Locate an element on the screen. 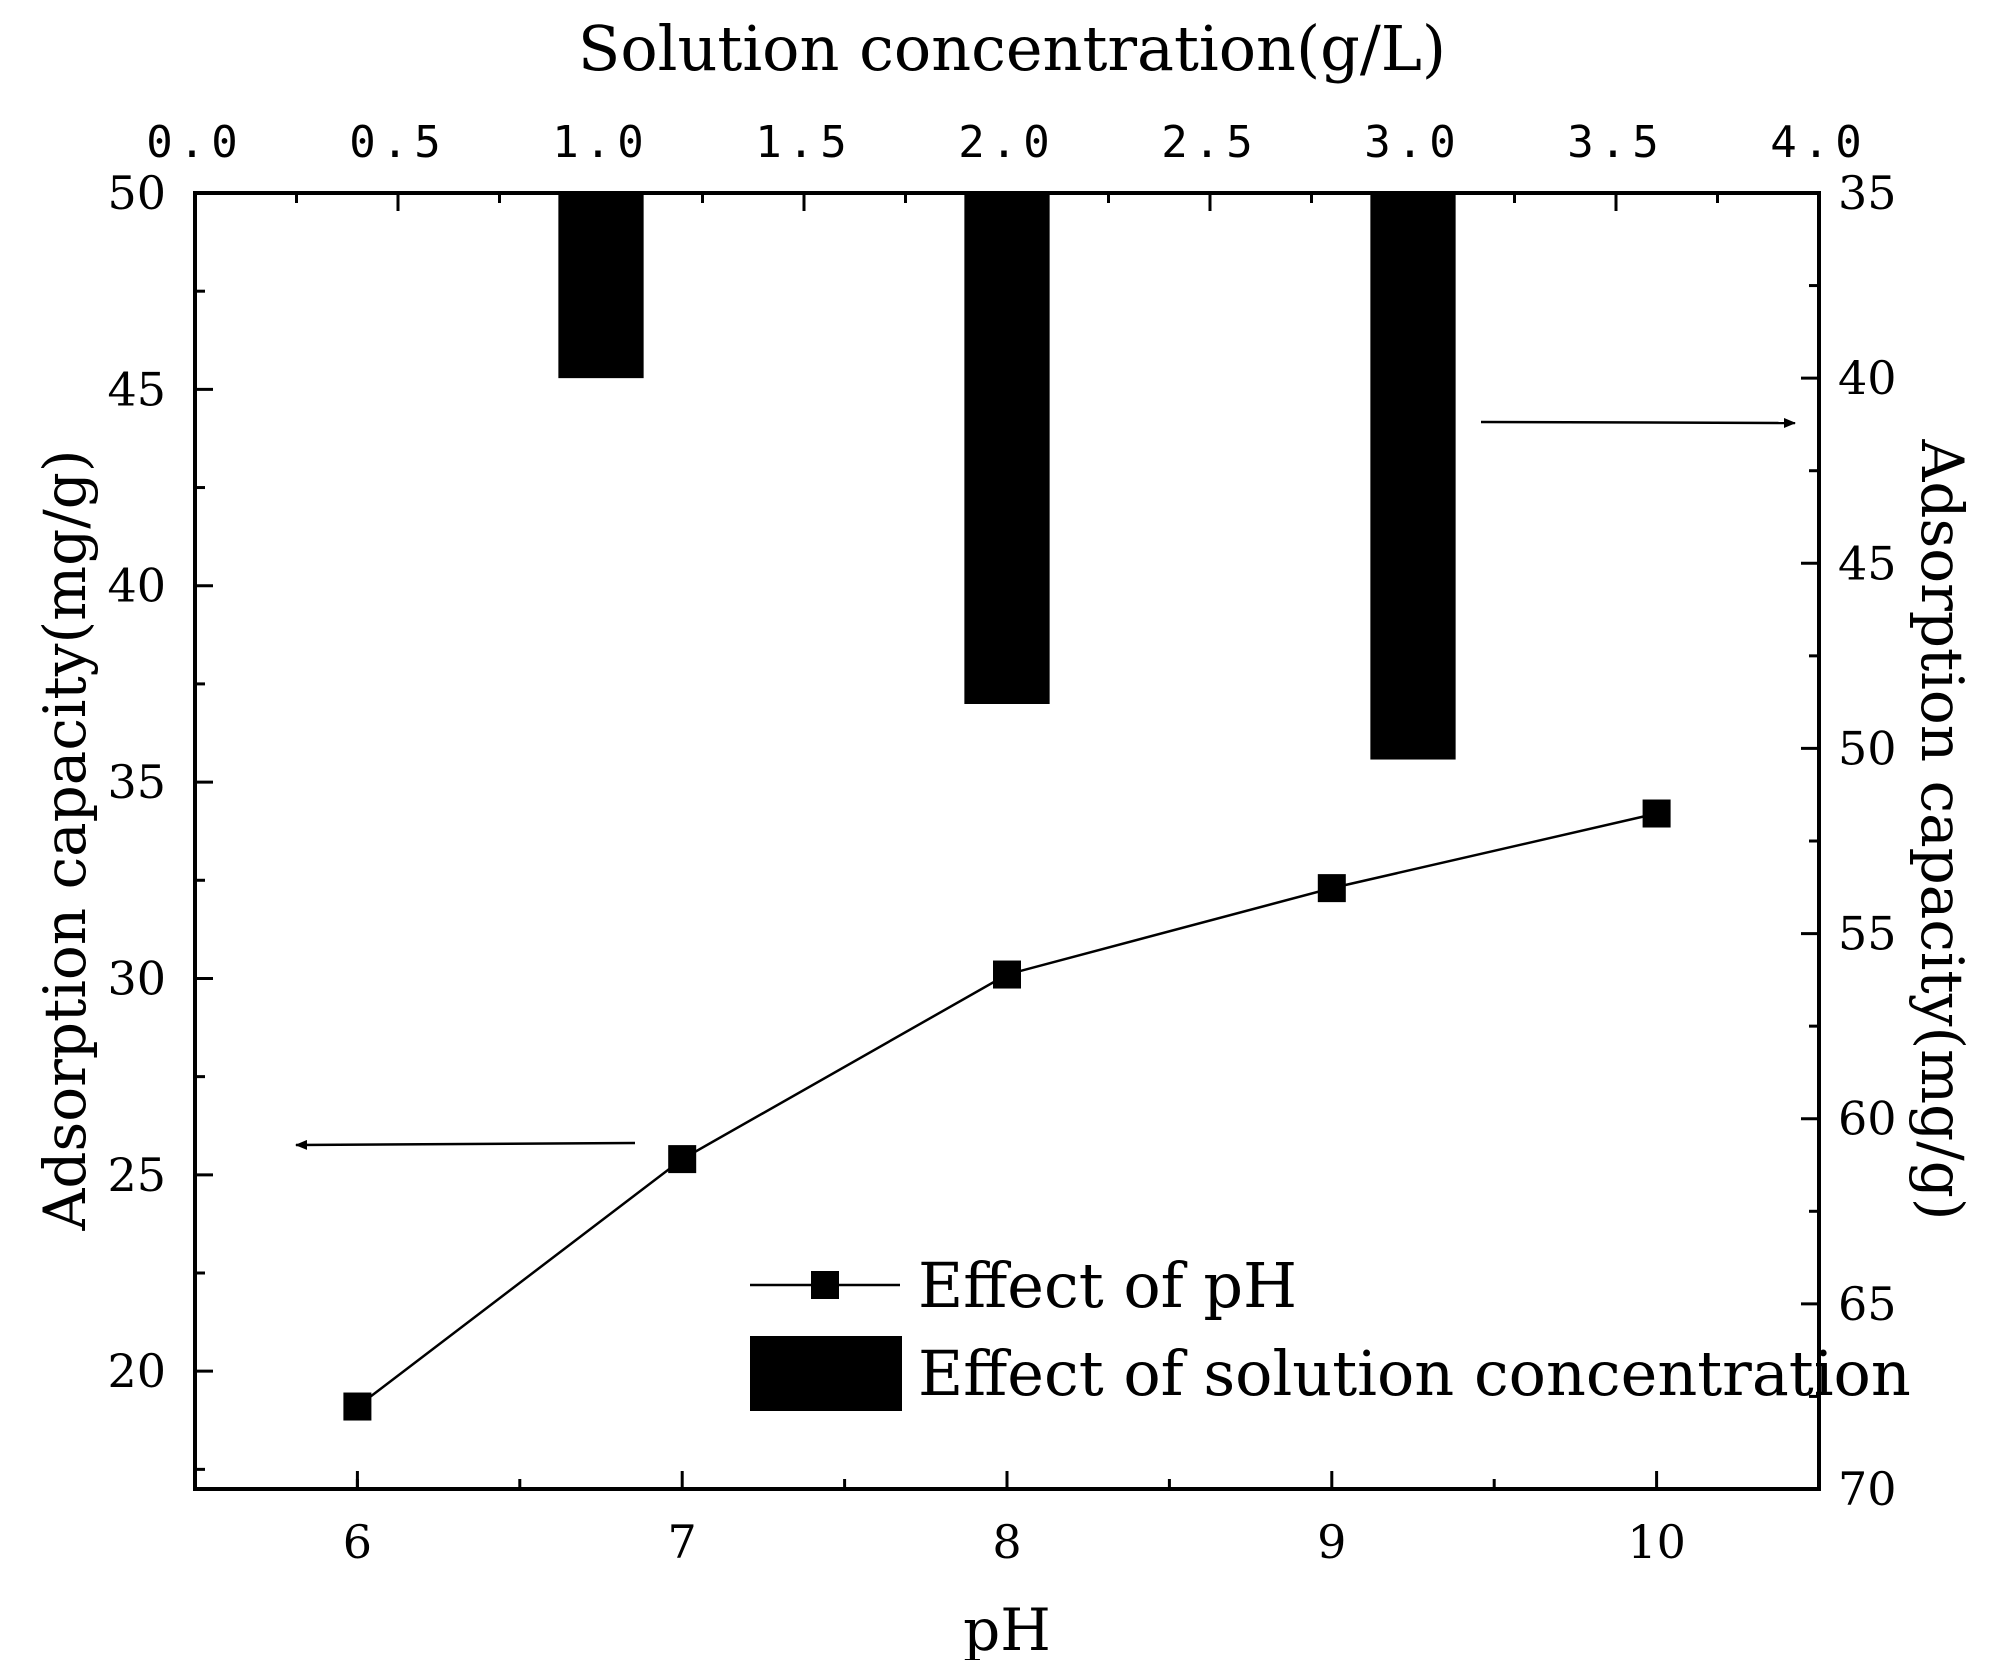 The width and height of the screenshot is (2002, 1660). left-tick-label: 35 is located at coordinates (136, 782).